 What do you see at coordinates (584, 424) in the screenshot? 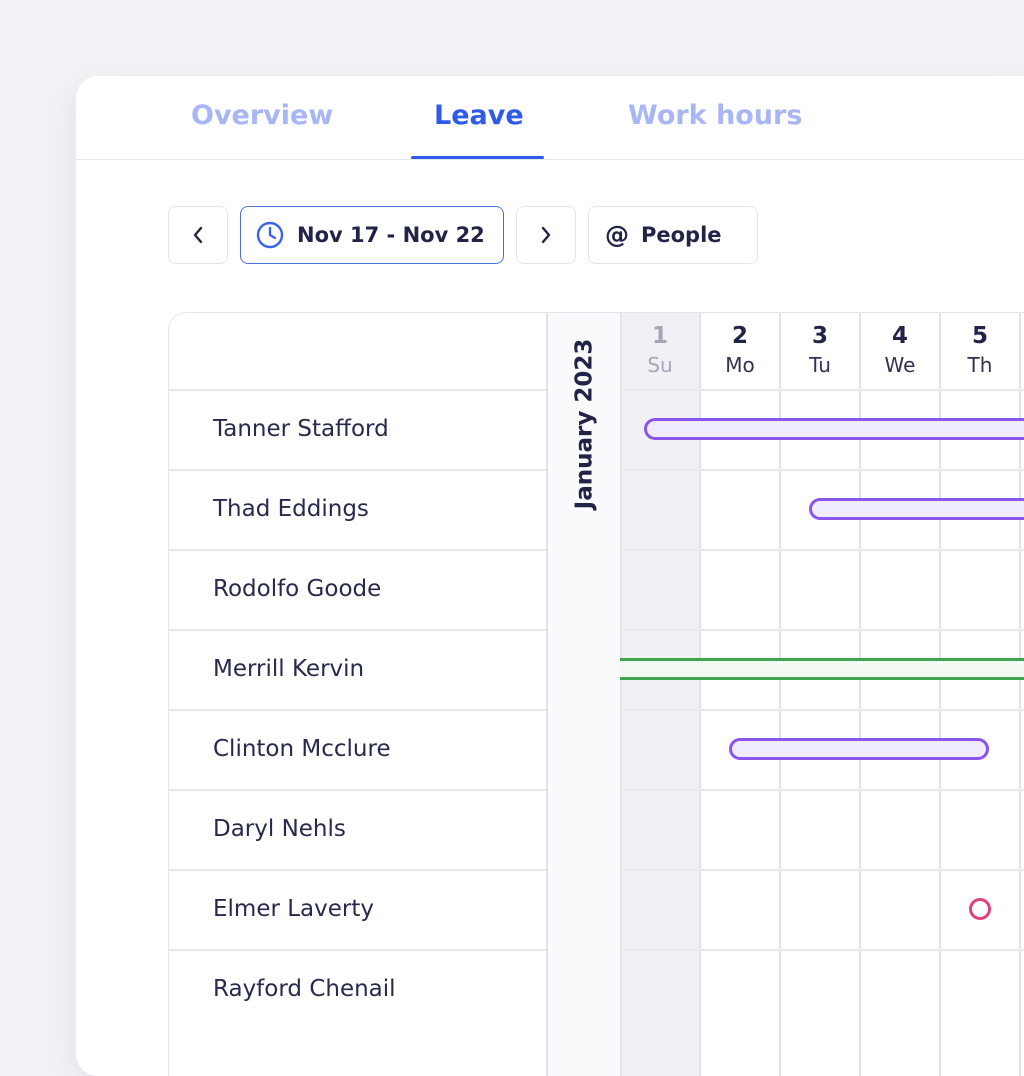
I see `month-label: January 2023` at bounding box center [584, 424].